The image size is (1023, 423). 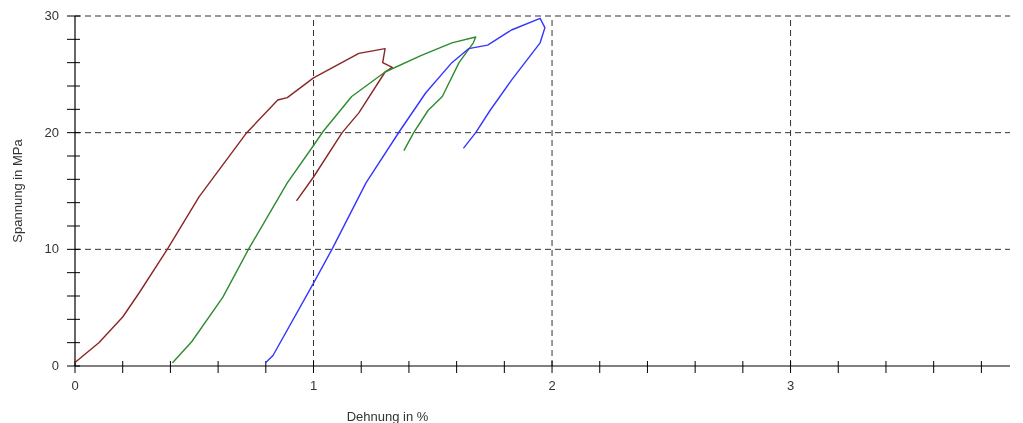 What do you see at coordinates (313, 385) in the screenshot?
I see `x-tick-label: 1` at bounding box center [313, 385].